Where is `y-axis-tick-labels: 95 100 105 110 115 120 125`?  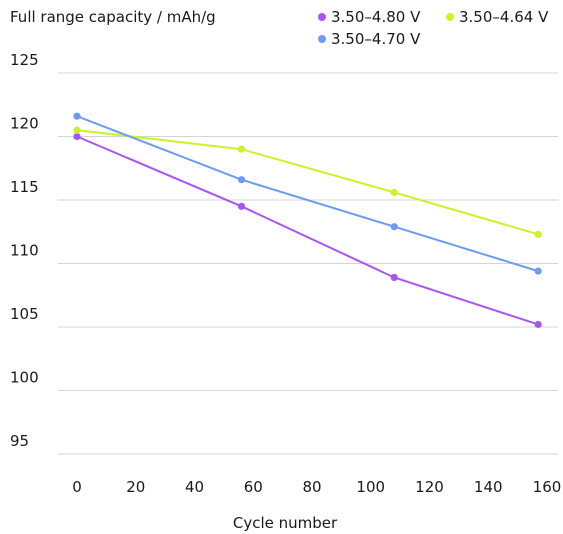 y-axis-tick-labels: 95 100 105 110 115 120 125 is located at coordinates (24, 250).